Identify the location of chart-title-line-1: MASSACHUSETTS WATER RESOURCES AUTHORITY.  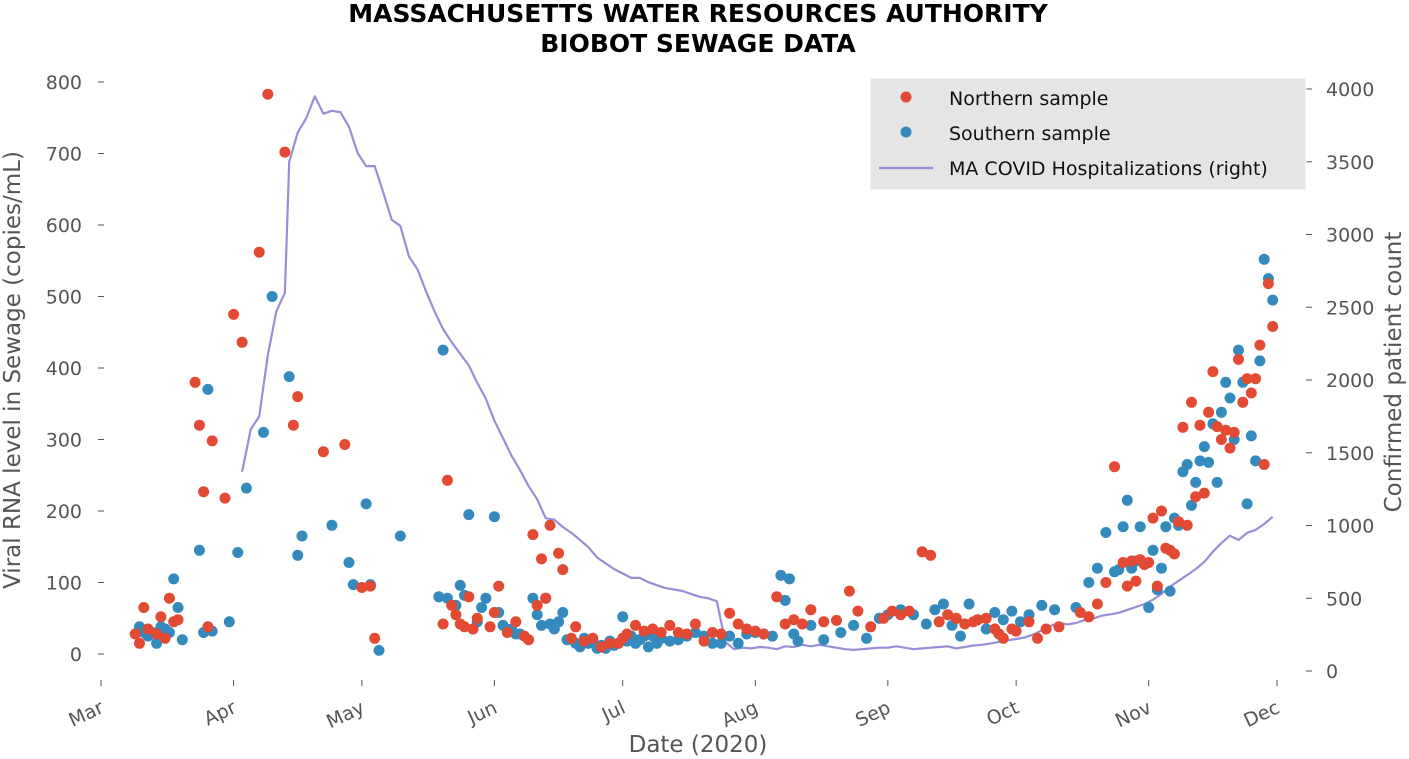
(698, 14).